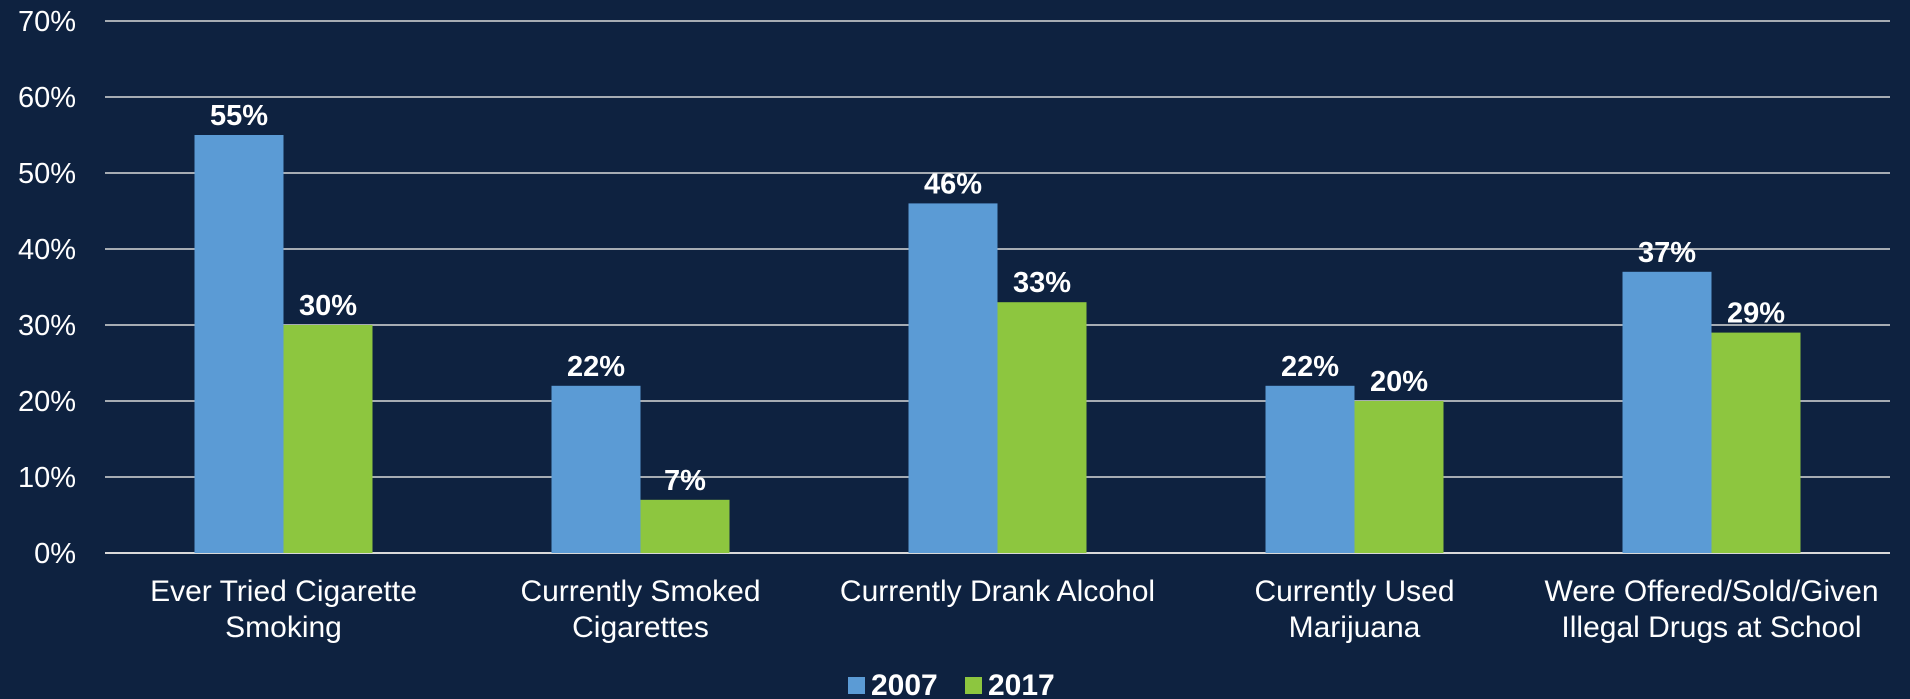  I want to click on y-tick-label: 30%, so click(47, 326).